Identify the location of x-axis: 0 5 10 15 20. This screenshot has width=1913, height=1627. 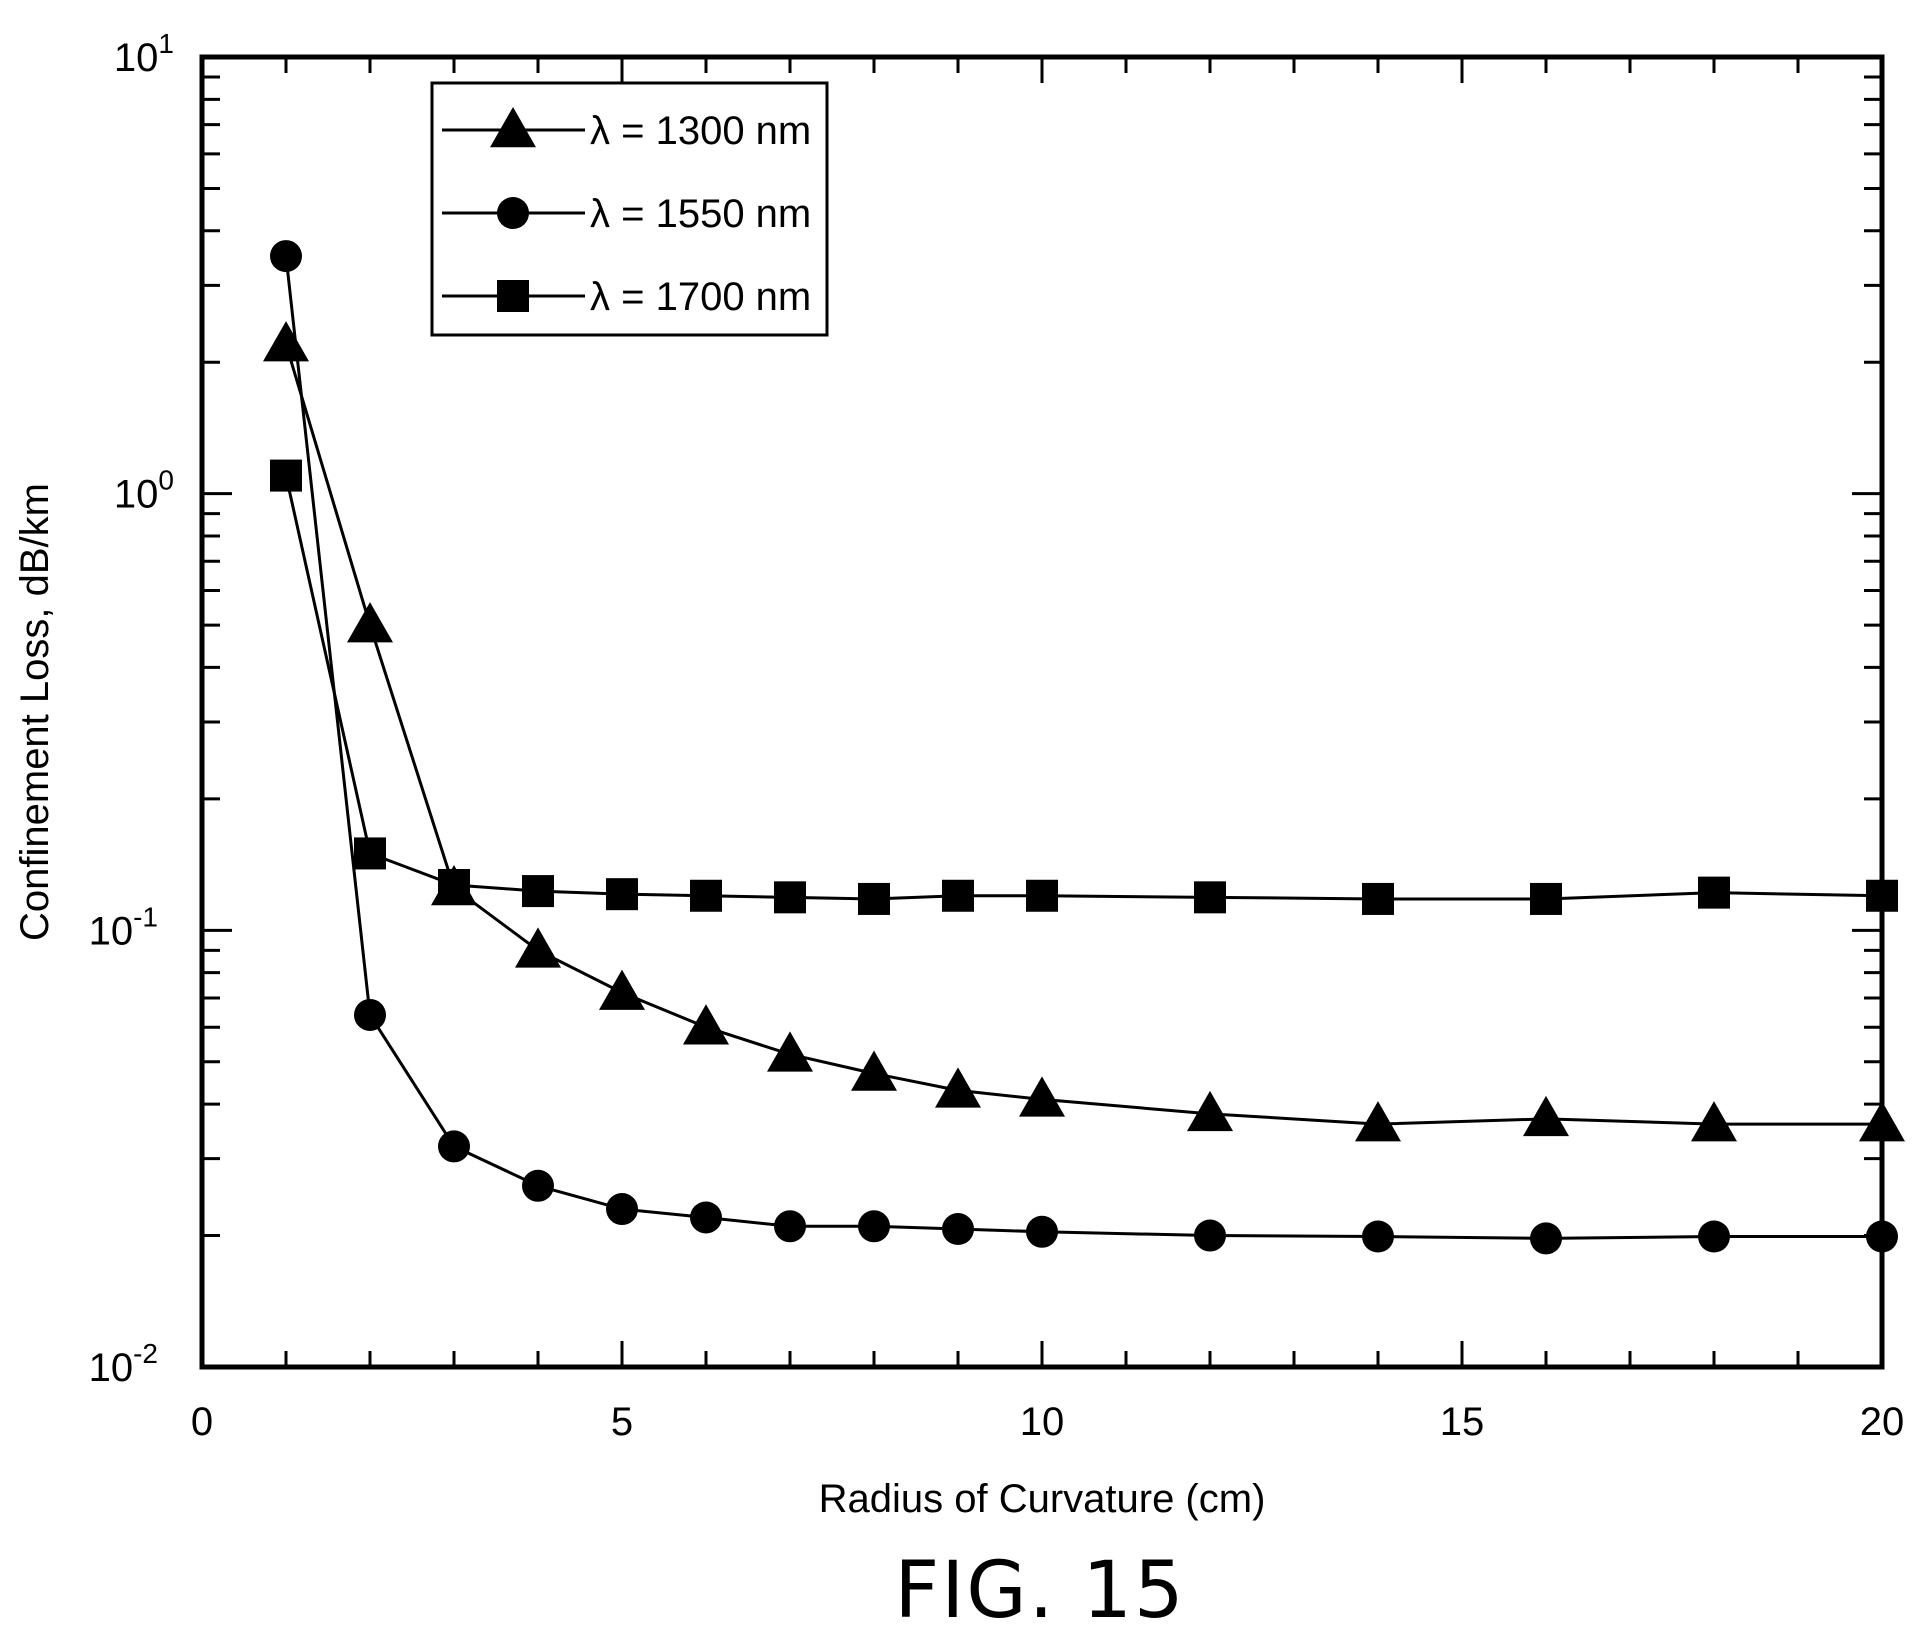
(1047, 1422).